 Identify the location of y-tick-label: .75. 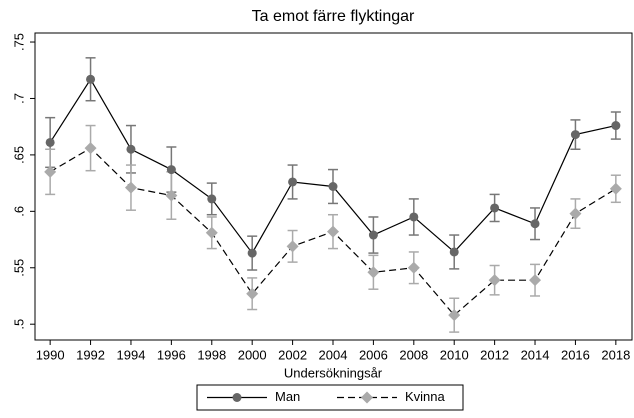
(18, 42).